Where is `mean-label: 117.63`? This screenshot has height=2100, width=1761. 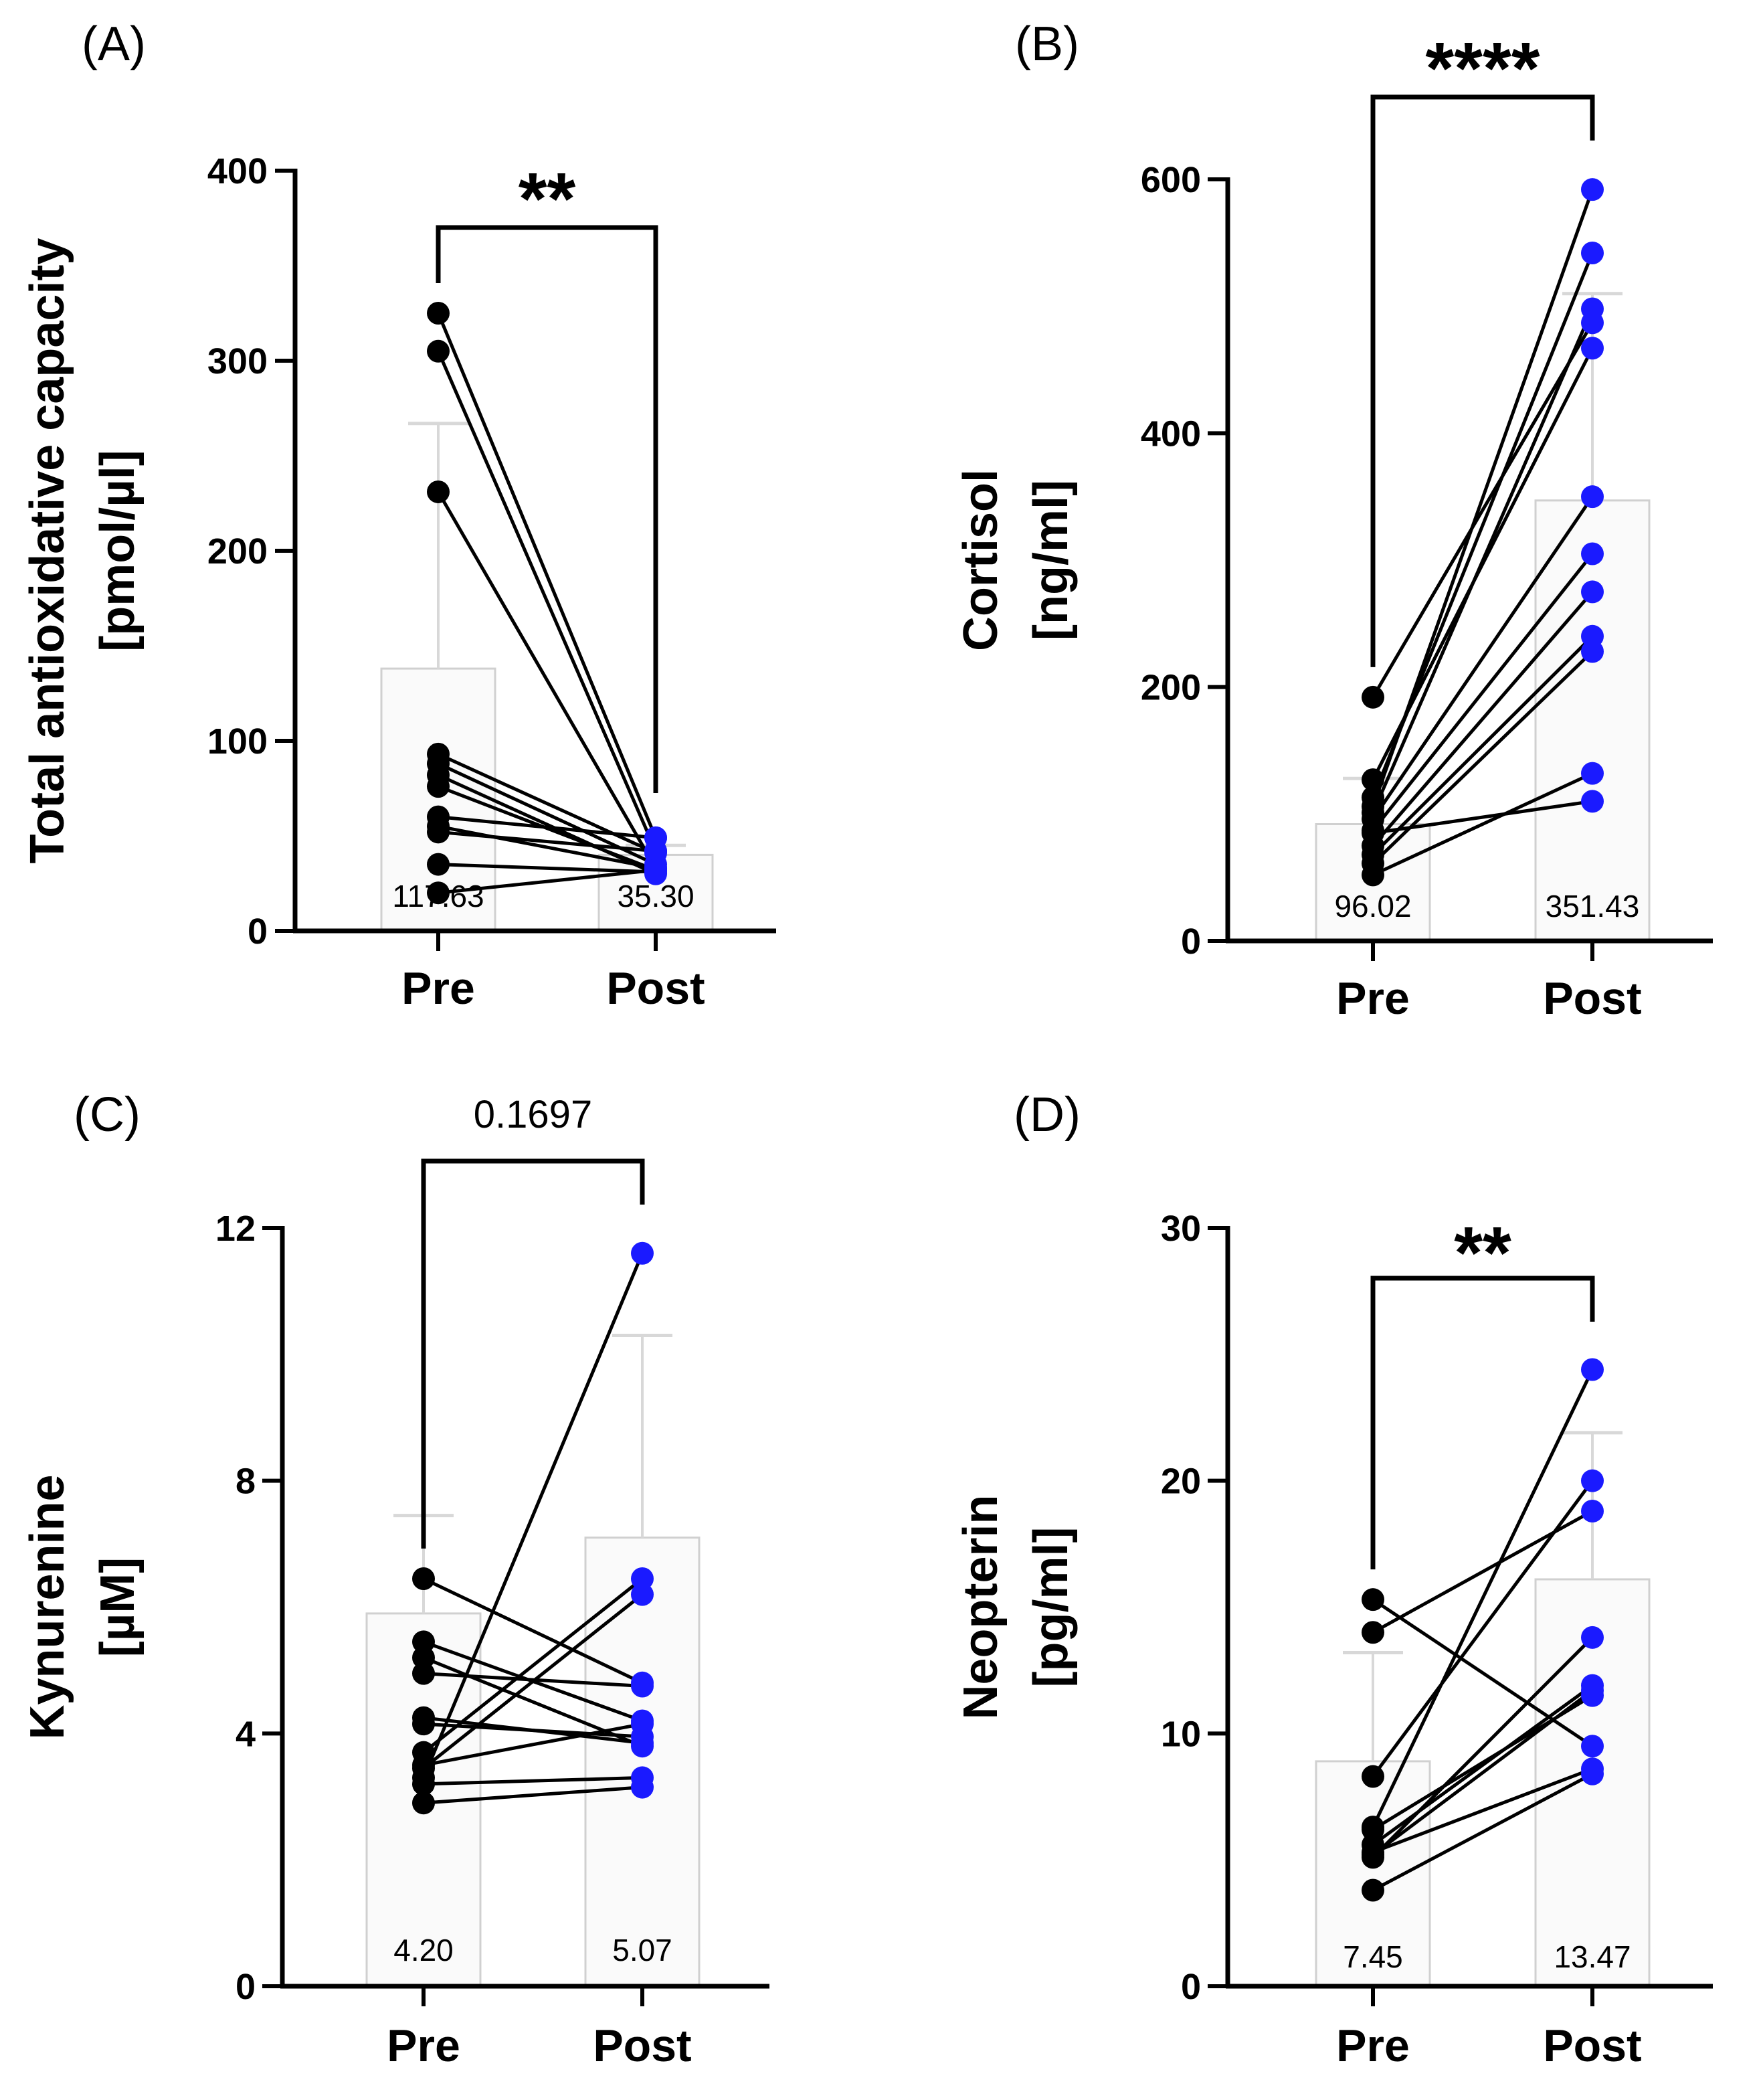 mean-label: 117.63 is located at coordinates (438, 896).